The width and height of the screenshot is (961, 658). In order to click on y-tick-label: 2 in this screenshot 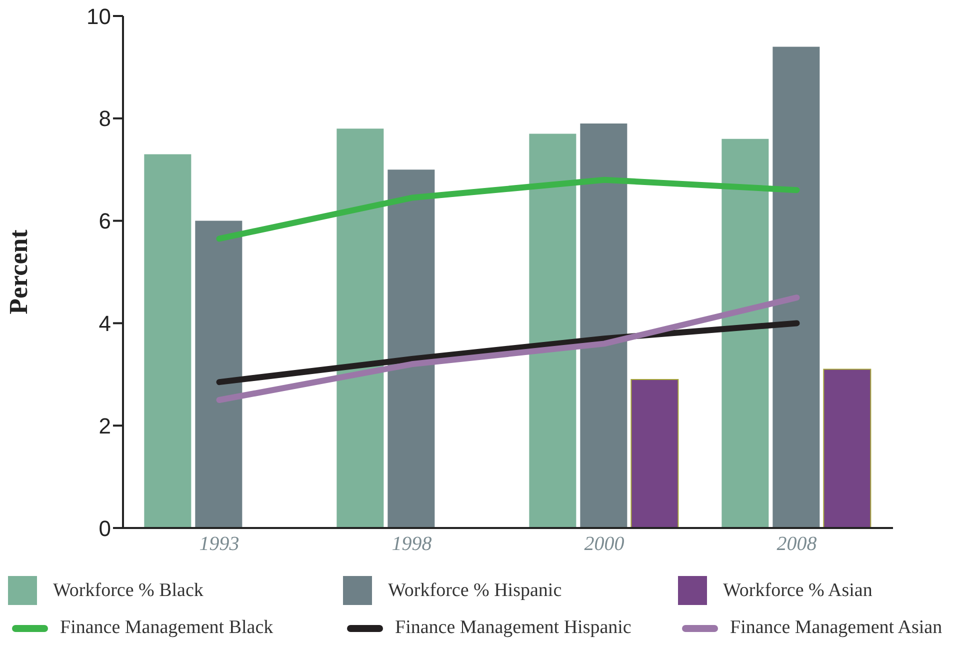, I will do `click(104, 425)`.